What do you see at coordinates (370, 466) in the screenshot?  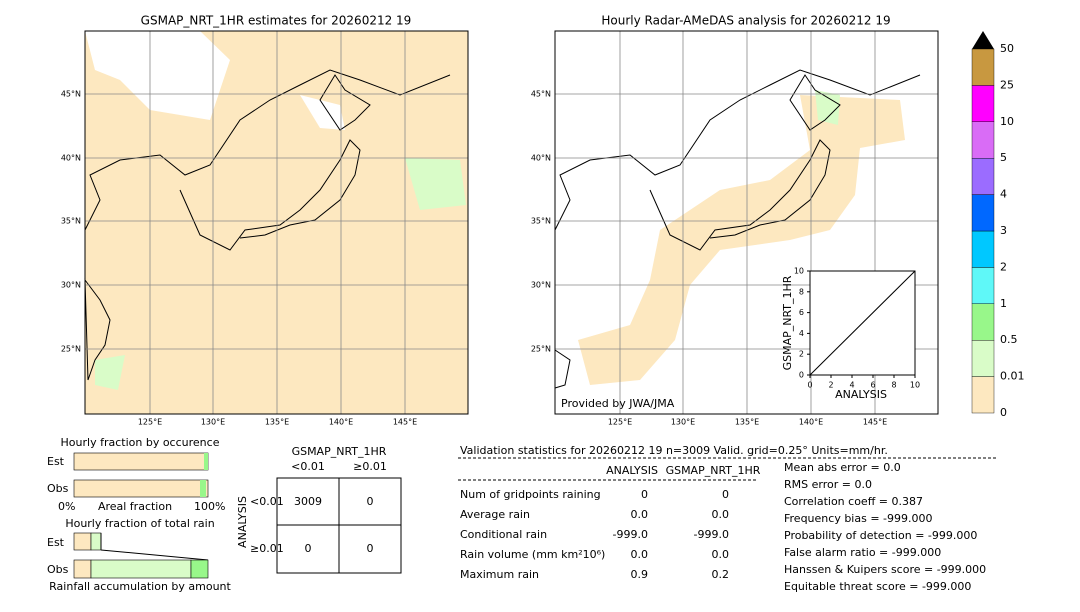 I see `col-label: ≥0.01` at bounding box center [370, 466].